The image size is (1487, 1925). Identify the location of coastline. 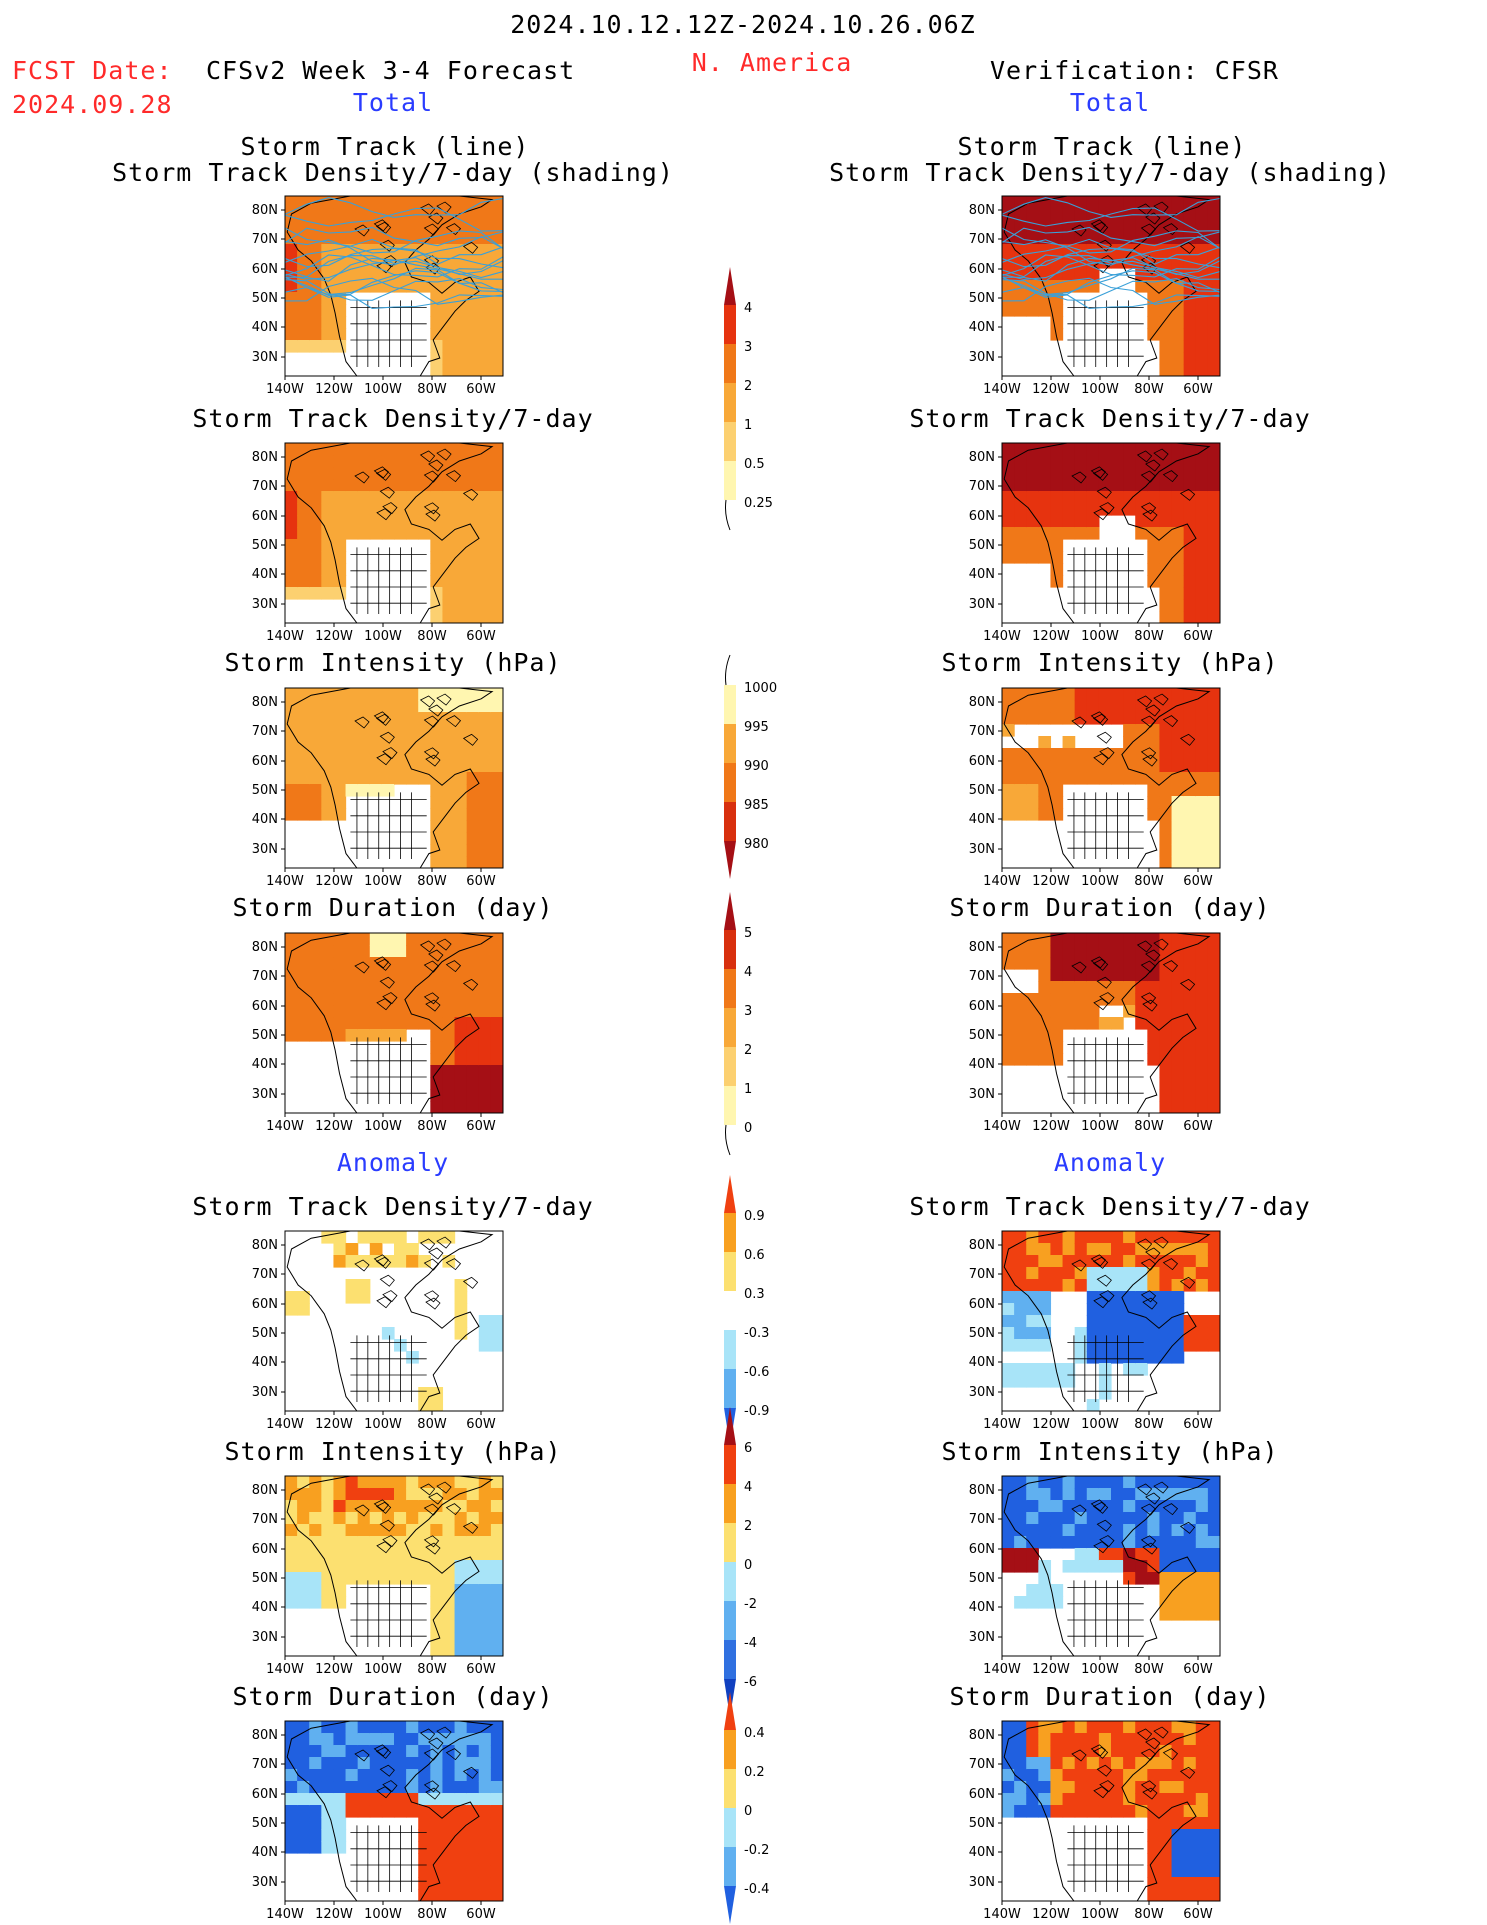
(390, 778).